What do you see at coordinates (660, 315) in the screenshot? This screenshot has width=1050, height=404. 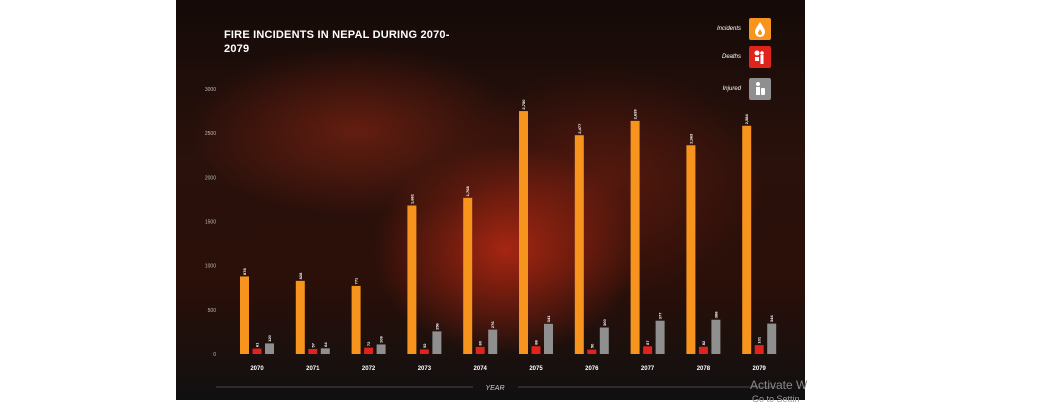 I see `data-label-injured: 377` at bounding box center [660, 315].